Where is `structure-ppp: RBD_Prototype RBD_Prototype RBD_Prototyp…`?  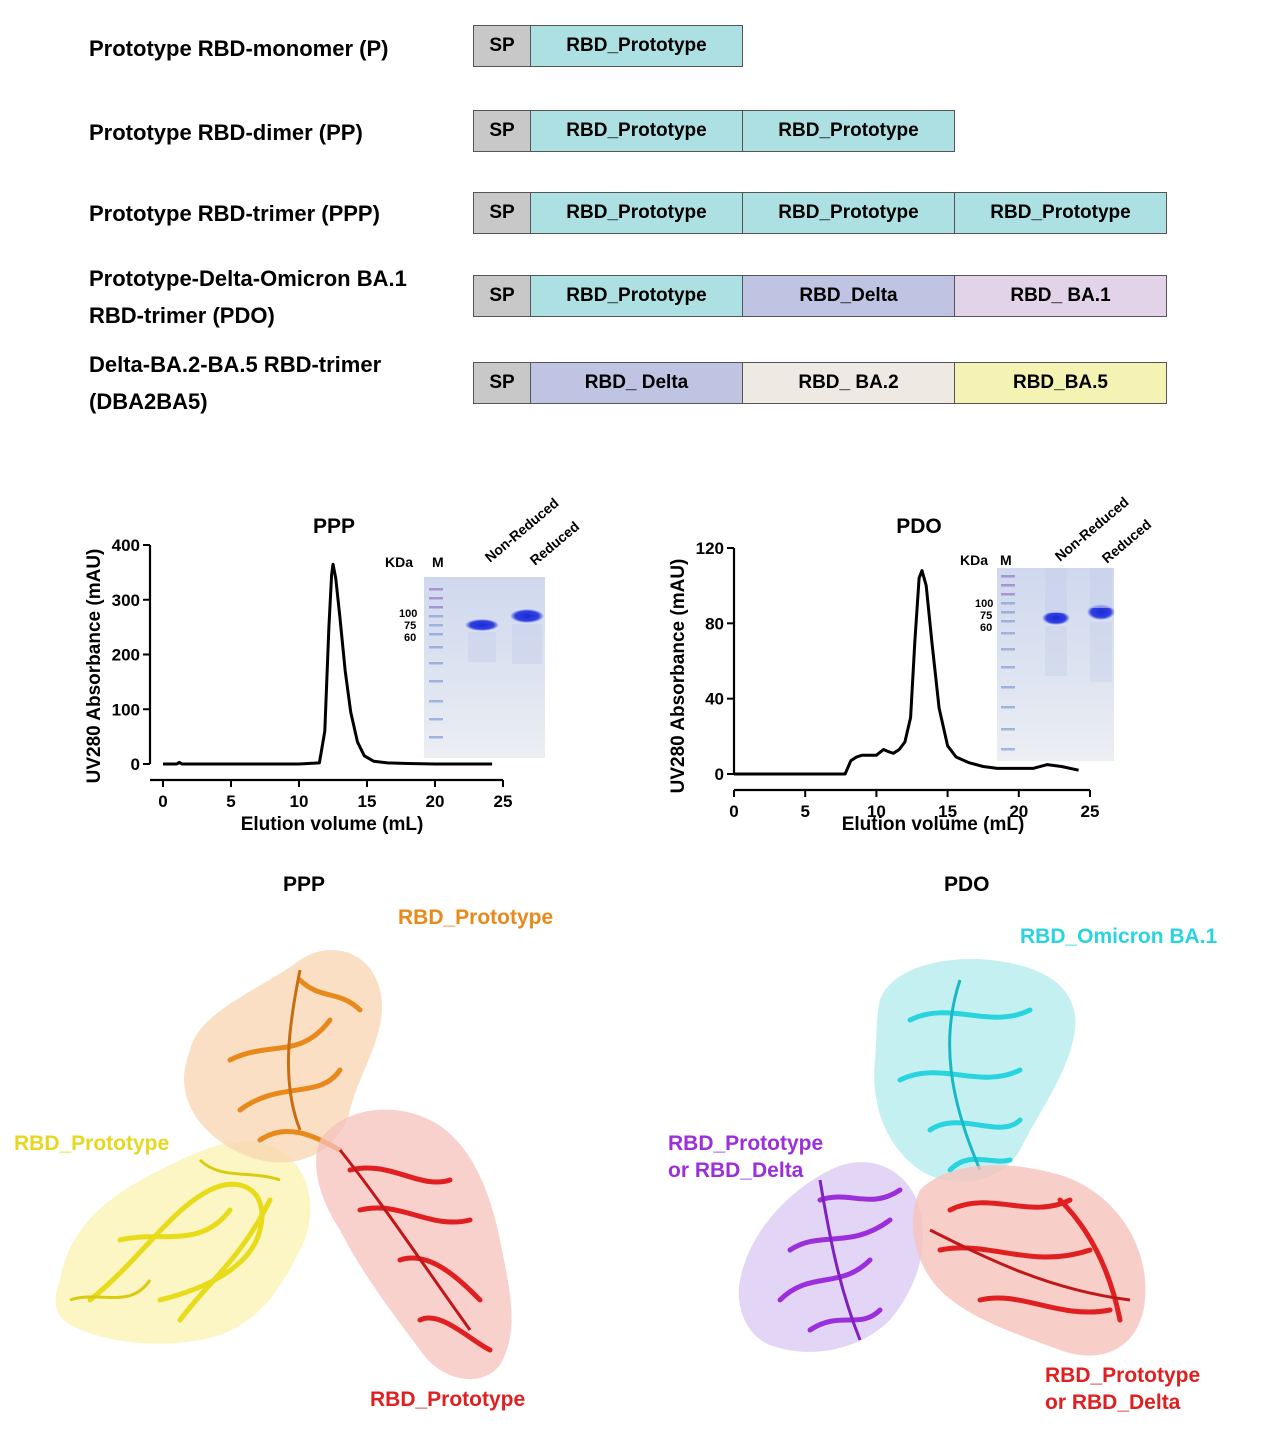 structure-ppp: RBD_Prototype RBD_Prototype RBD_Prototyp… is located at coordinates (283, 1158).